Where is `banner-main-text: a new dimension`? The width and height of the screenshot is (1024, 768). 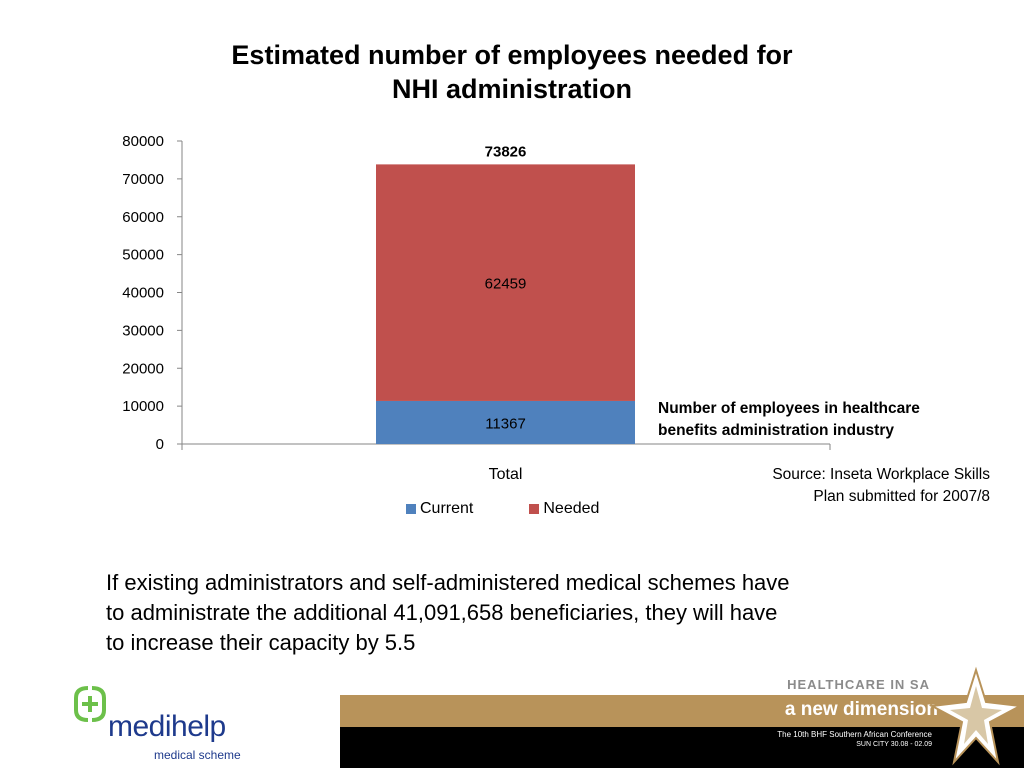
banner-main-text: a new dimension is located at coordinates (861, 709).